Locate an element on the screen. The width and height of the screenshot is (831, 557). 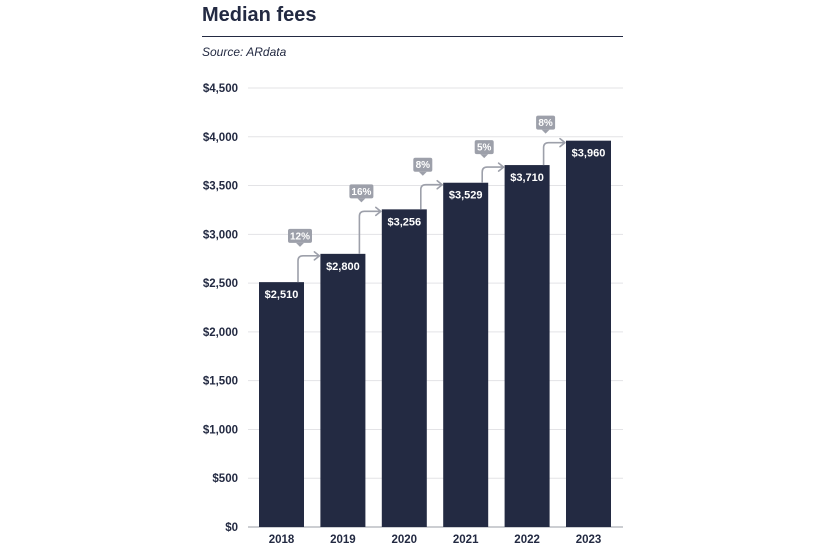
bar-value-label: $3,256 is located at coordinates (404, 222).